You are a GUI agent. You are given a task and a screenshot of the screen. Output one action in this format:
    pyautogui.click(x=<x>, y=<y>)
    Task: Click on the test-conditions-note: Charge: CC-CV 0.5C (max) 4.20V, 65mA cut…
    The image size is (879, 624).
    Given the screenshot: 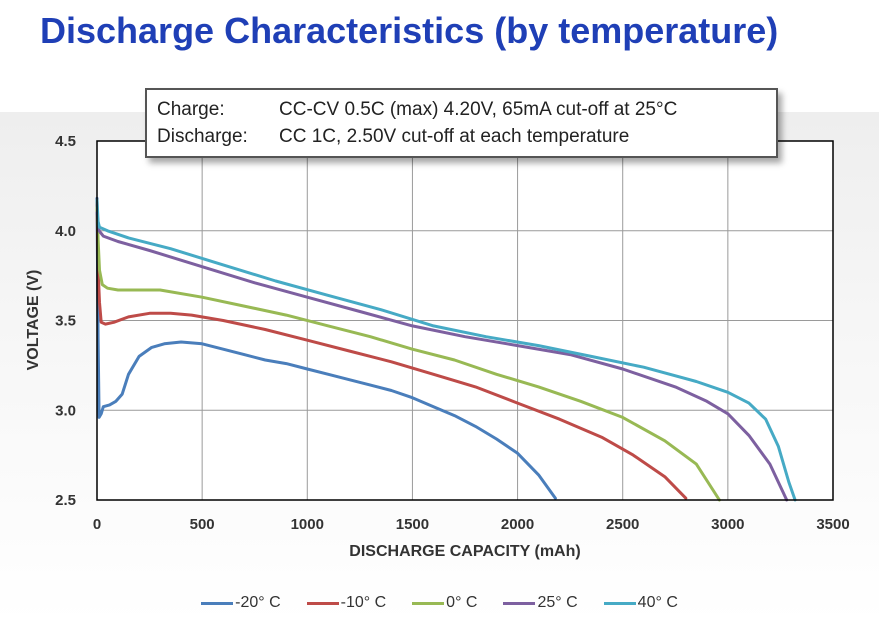 What is the action you would take?
    pyautogui.click(x=461, y=123)
    